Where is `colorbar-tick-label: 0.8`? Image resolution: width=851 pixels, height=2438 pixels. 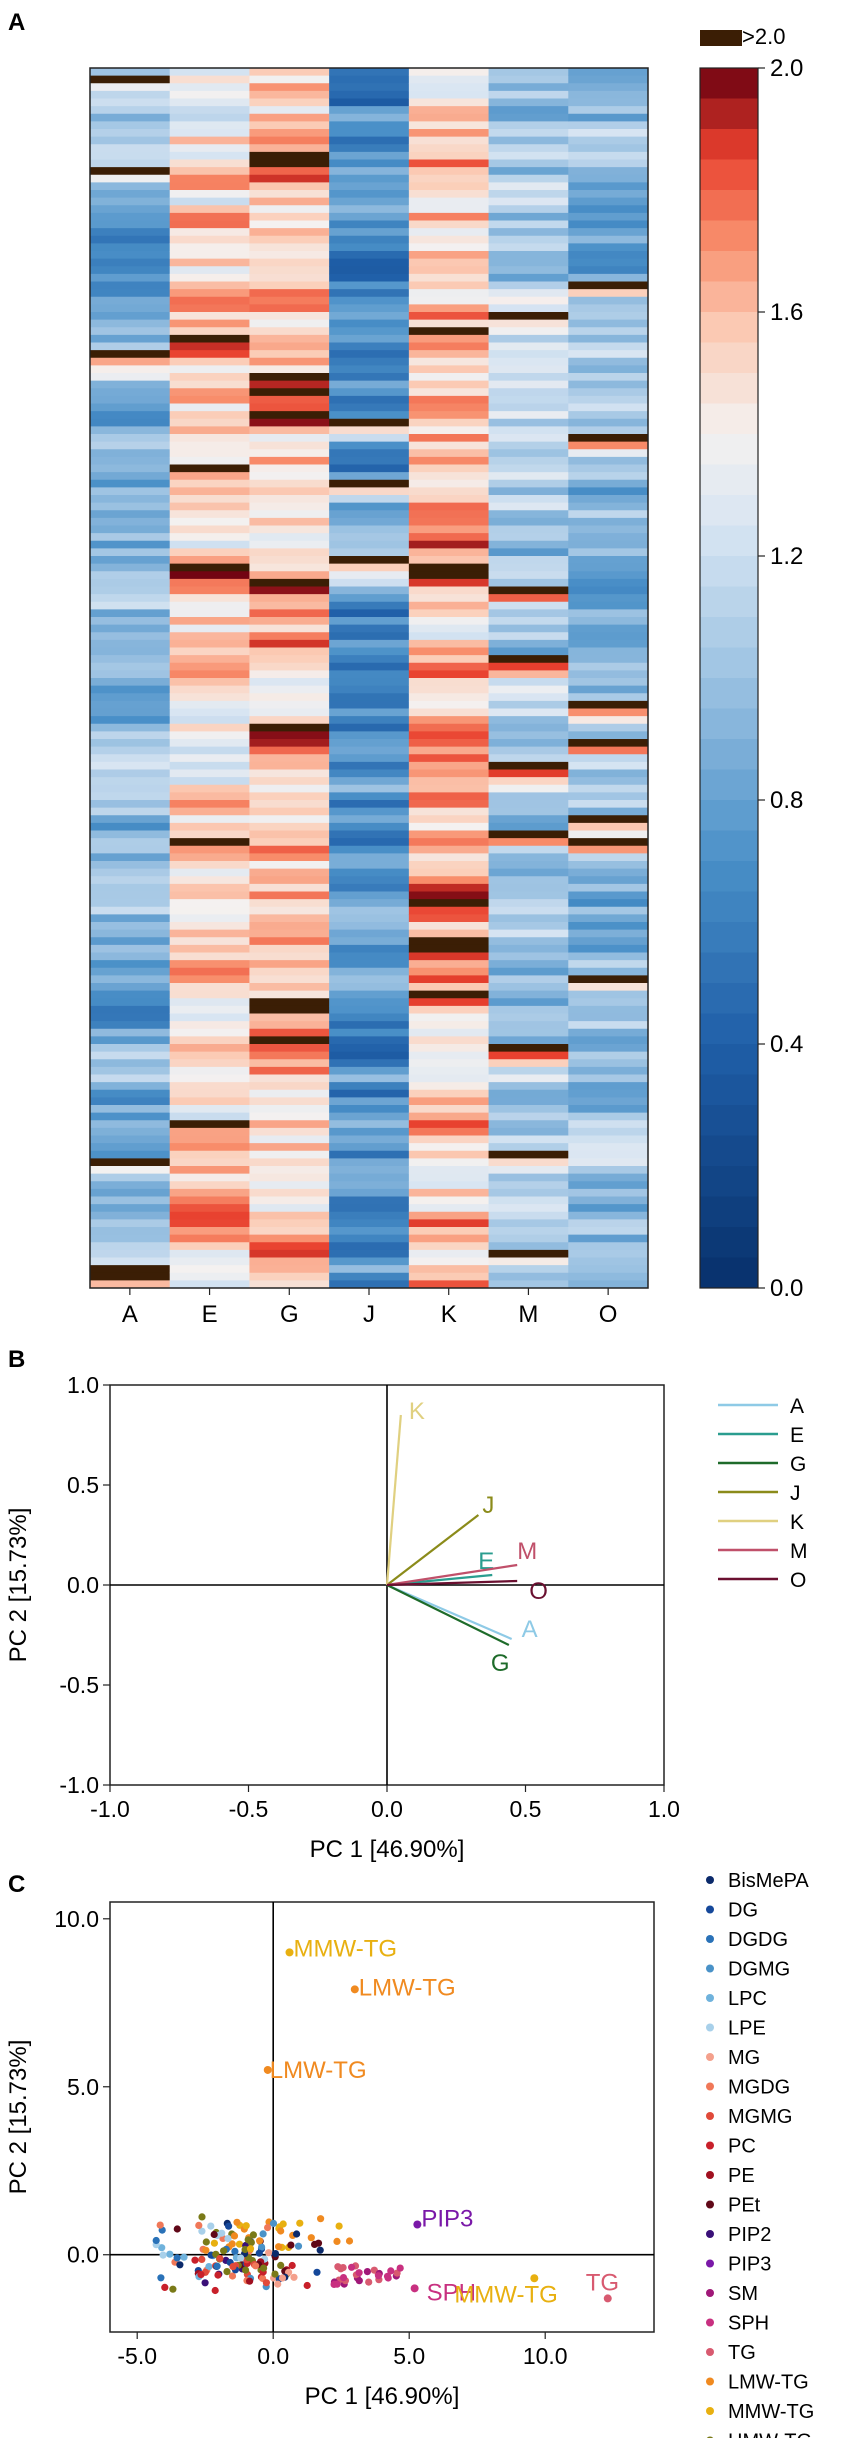 colorbar-tick-label: 0.8 is located at coordinates (786, 800).